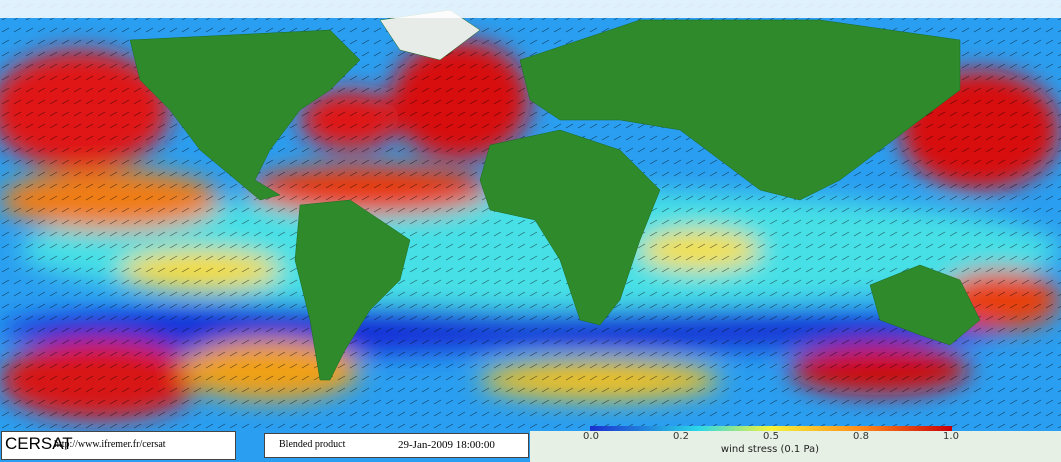 The width and height of the screenshot is (1061, 462). What do you see at coordinates (396, 445) in the screenshot?
I see `product-box: Blended product 29-Jan-2009 18:00:00` at bounding box center [396, 445].